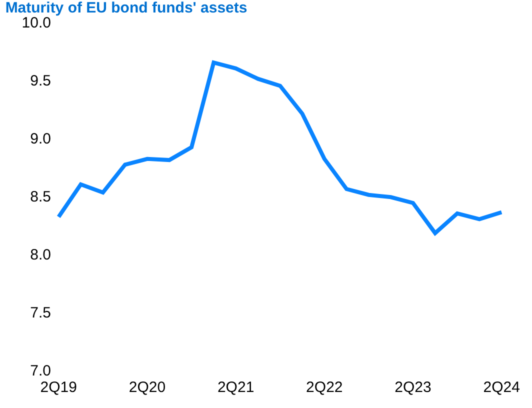 Image resolution: width=532 pixels, height=408 pixels. Describe the element at coordinates (40, 371) in the screenshot. I see `y-tick-label: 7.0` at that location.